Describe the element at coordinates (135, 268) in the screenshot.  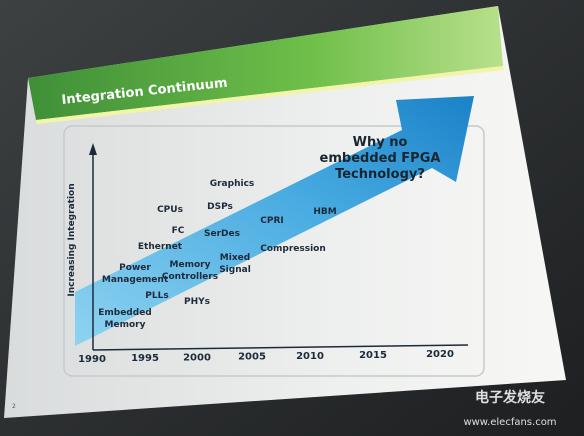
I see `milestone-label: Power` at that location.